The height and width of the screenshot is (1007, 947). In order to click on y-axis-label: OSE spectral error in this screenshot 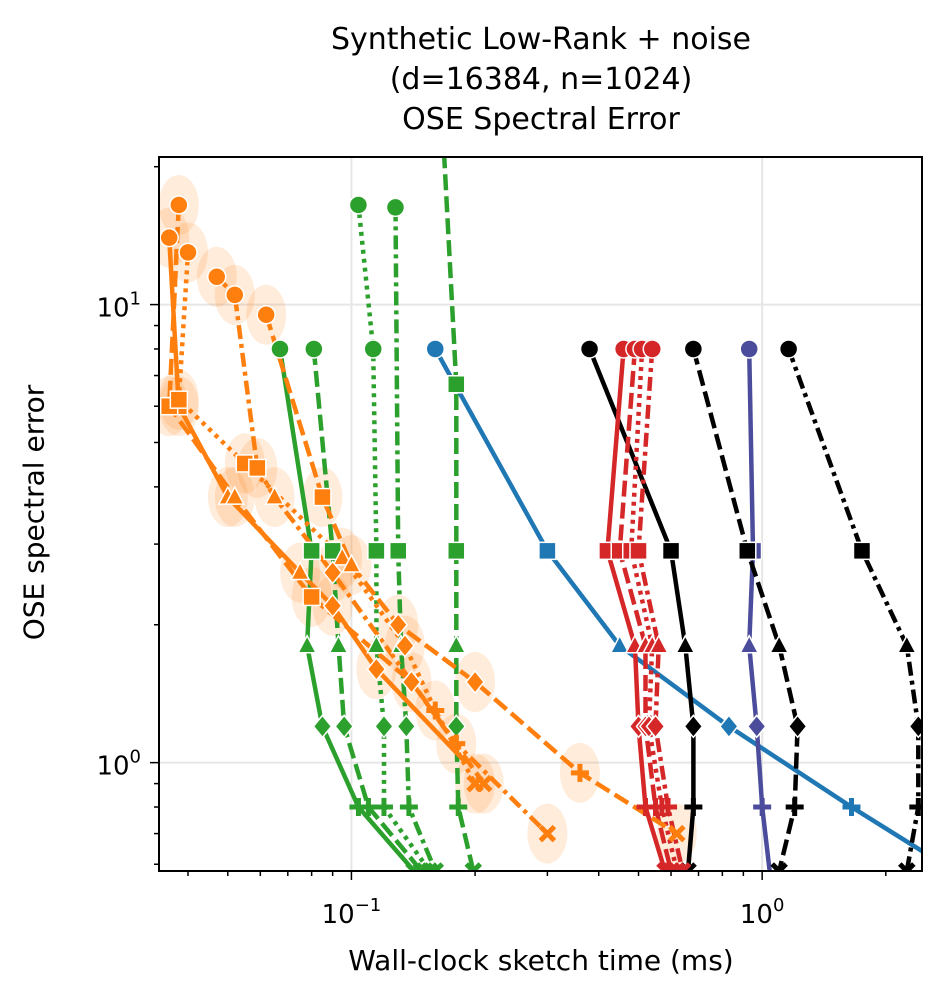, I will do `click(34, 512)`.